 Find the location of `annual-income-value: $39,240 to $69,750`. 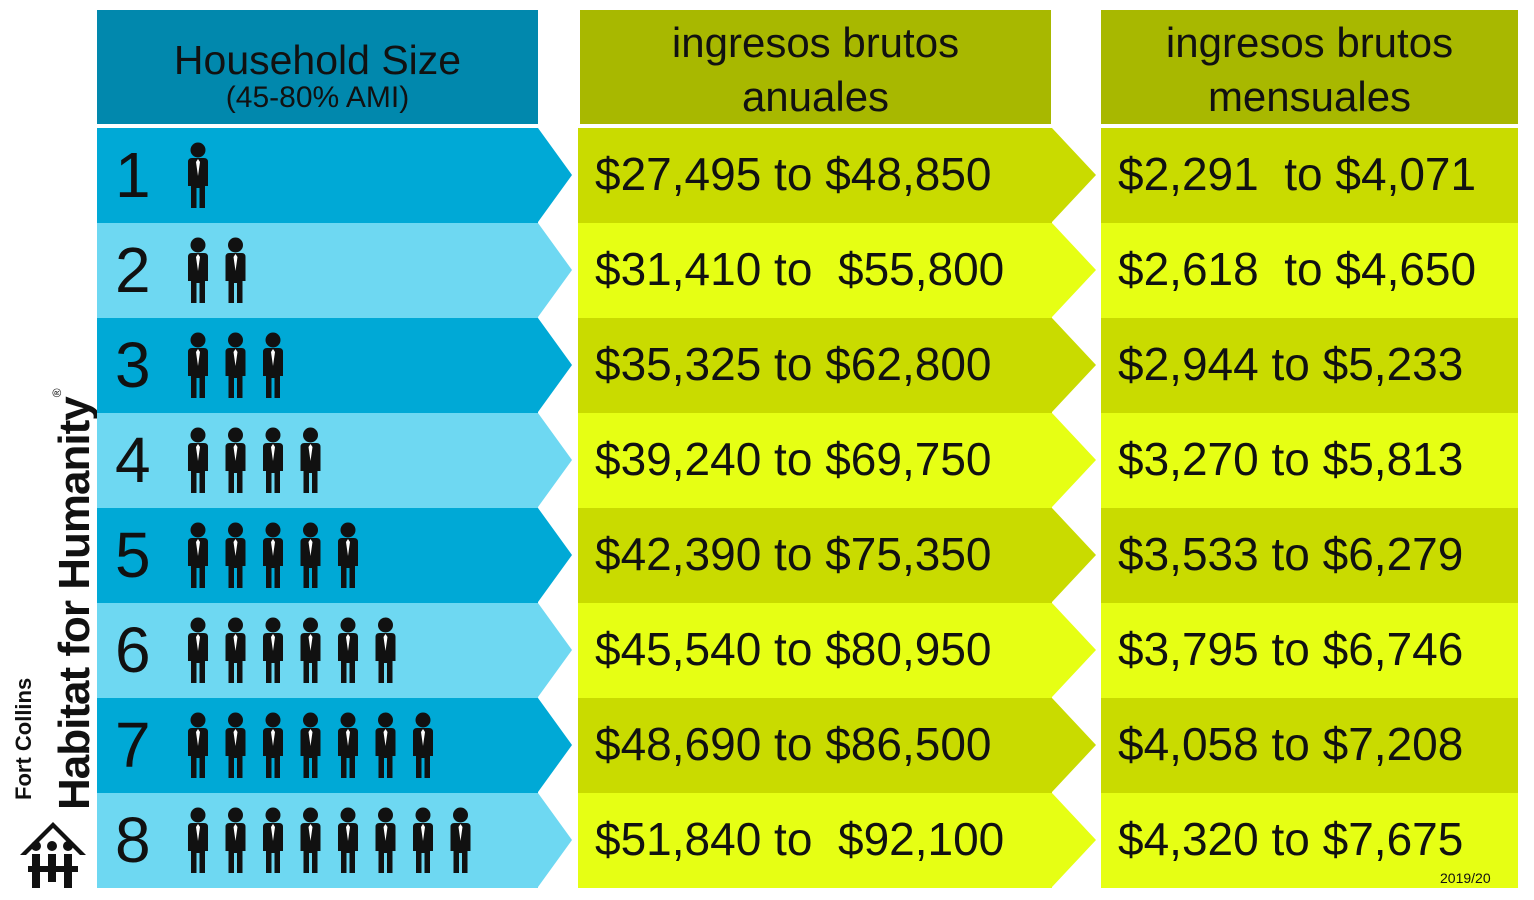

annual-income-value: $39,240 to $69,750 is located at coordinates (793, 459).